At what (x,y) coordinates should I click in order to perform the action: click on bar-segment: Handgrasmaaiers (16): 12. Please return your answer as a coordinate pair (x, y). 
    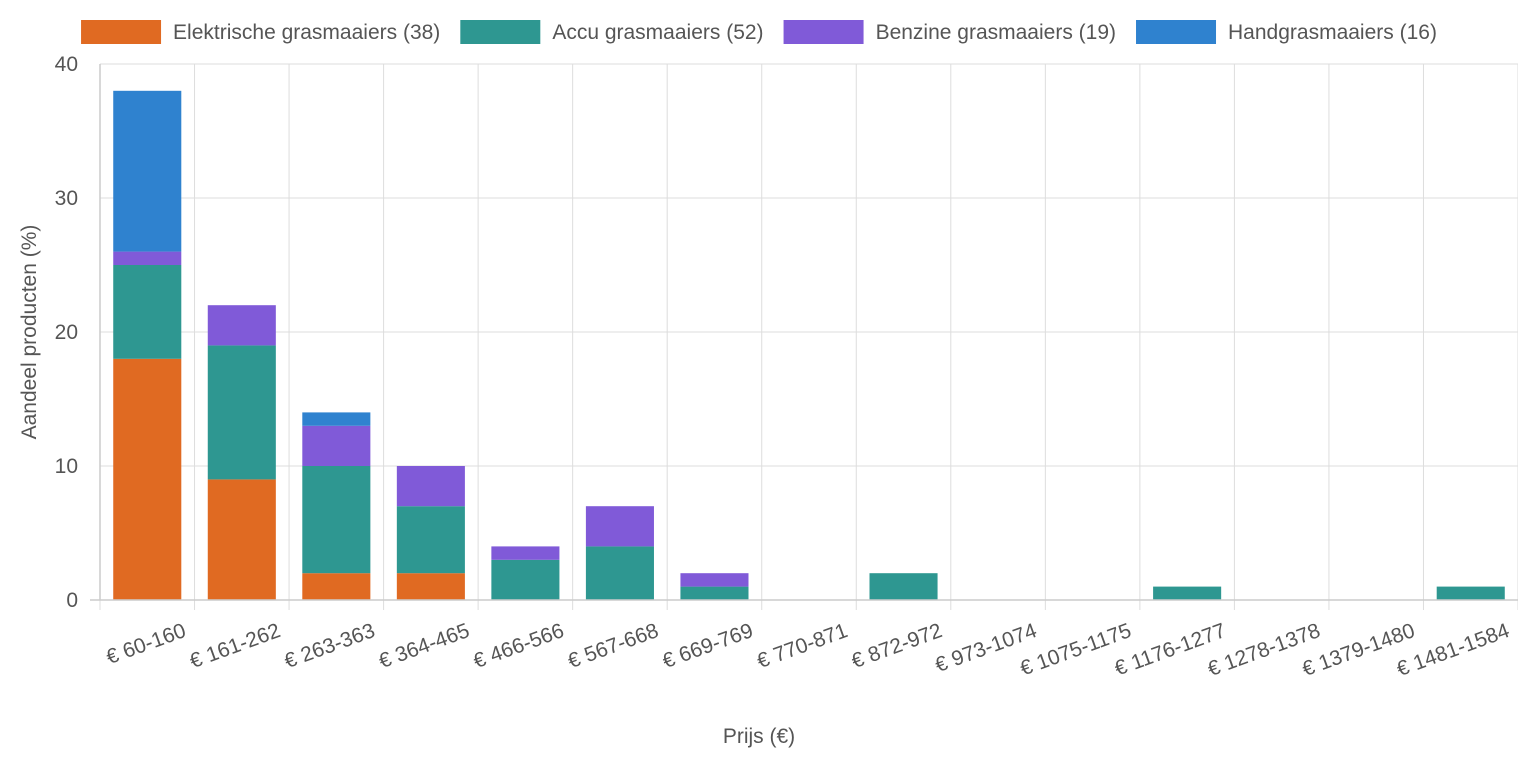
    Looking at the image, I should click on (147, 171).